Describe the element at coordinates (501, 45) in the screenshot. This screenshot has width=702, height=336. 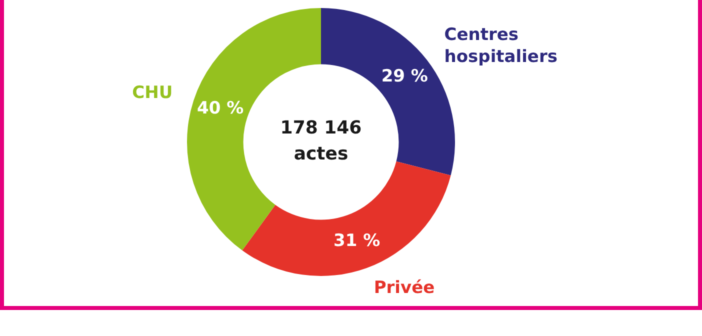
I see `slice-label: Centres hospitaliers` at that location.